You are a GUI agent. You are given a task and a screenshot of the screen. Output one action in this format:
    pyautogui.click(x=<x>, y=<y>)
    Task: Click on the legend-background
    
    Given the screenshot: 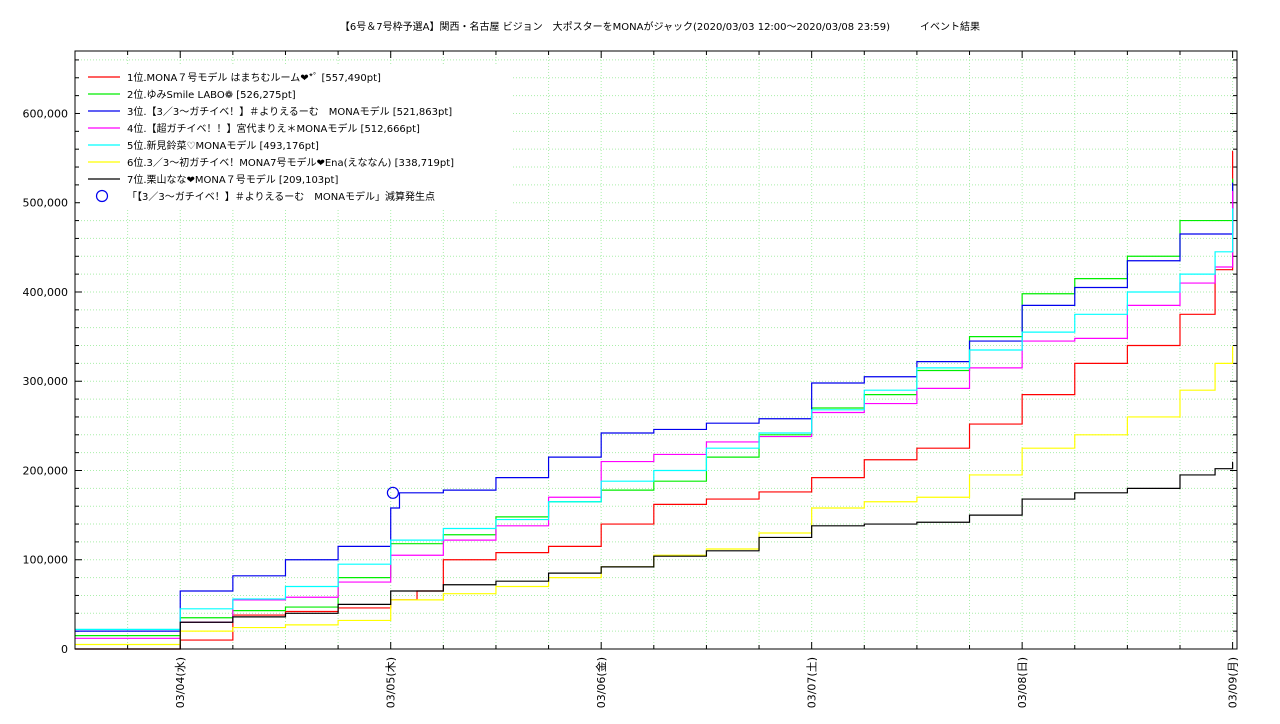 What is the action you would take?
    pyautogui.click(x=296, y=136)
    